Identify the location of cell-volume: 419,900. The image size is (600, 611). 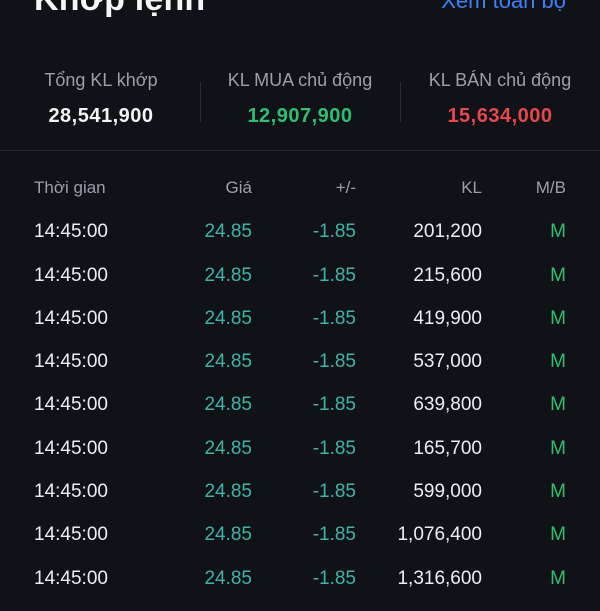
(447, 318).